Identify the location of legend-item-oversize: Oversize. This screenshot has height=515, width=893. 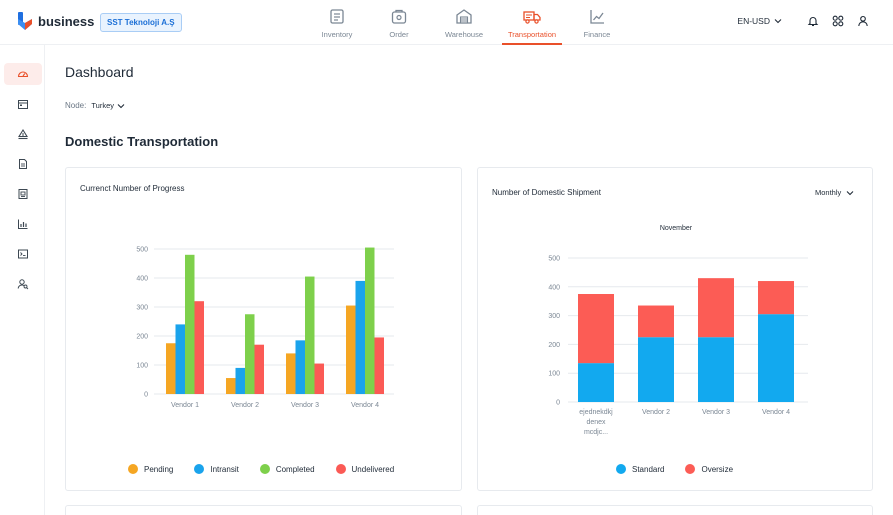
(709, 469).